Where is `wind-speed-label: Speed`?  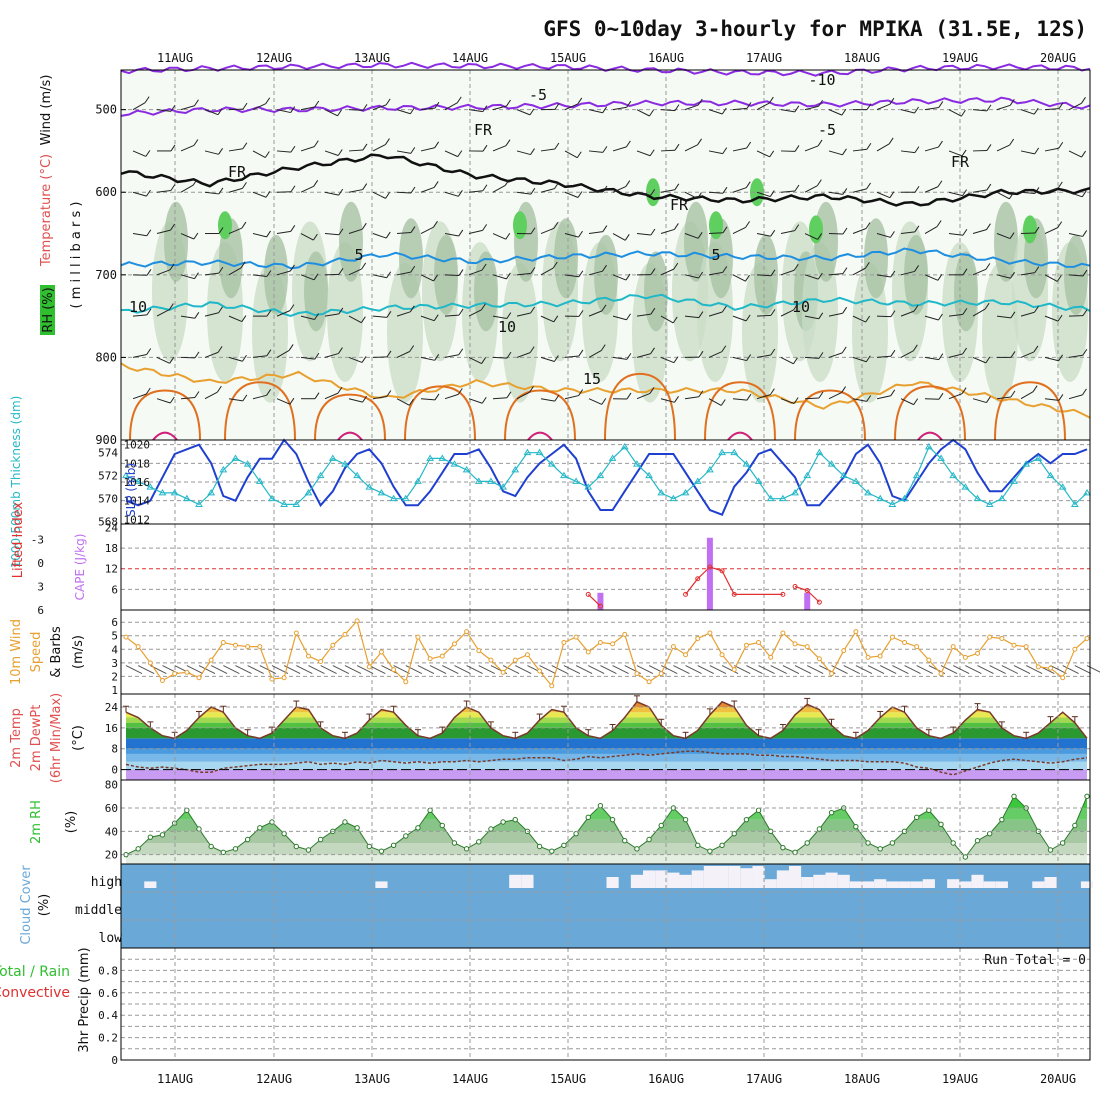
wind-speed-label: Speed is located at coordinates (36, 652).